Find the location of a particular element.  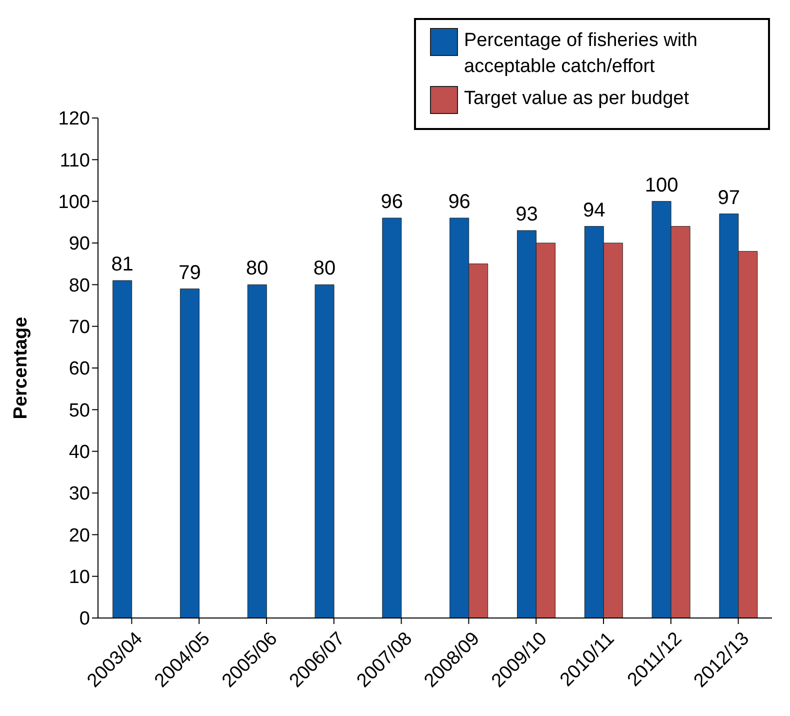

data-label: 81 is located at coordinates (122, 265).